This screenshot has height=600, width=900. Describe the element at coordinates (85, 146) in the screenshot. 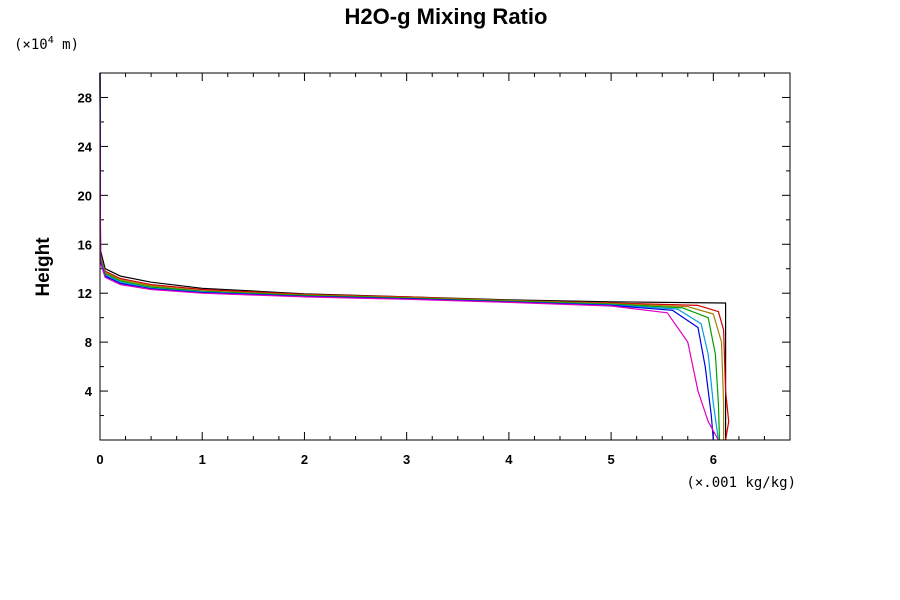

I see `y-tick-label: 24` at that location.